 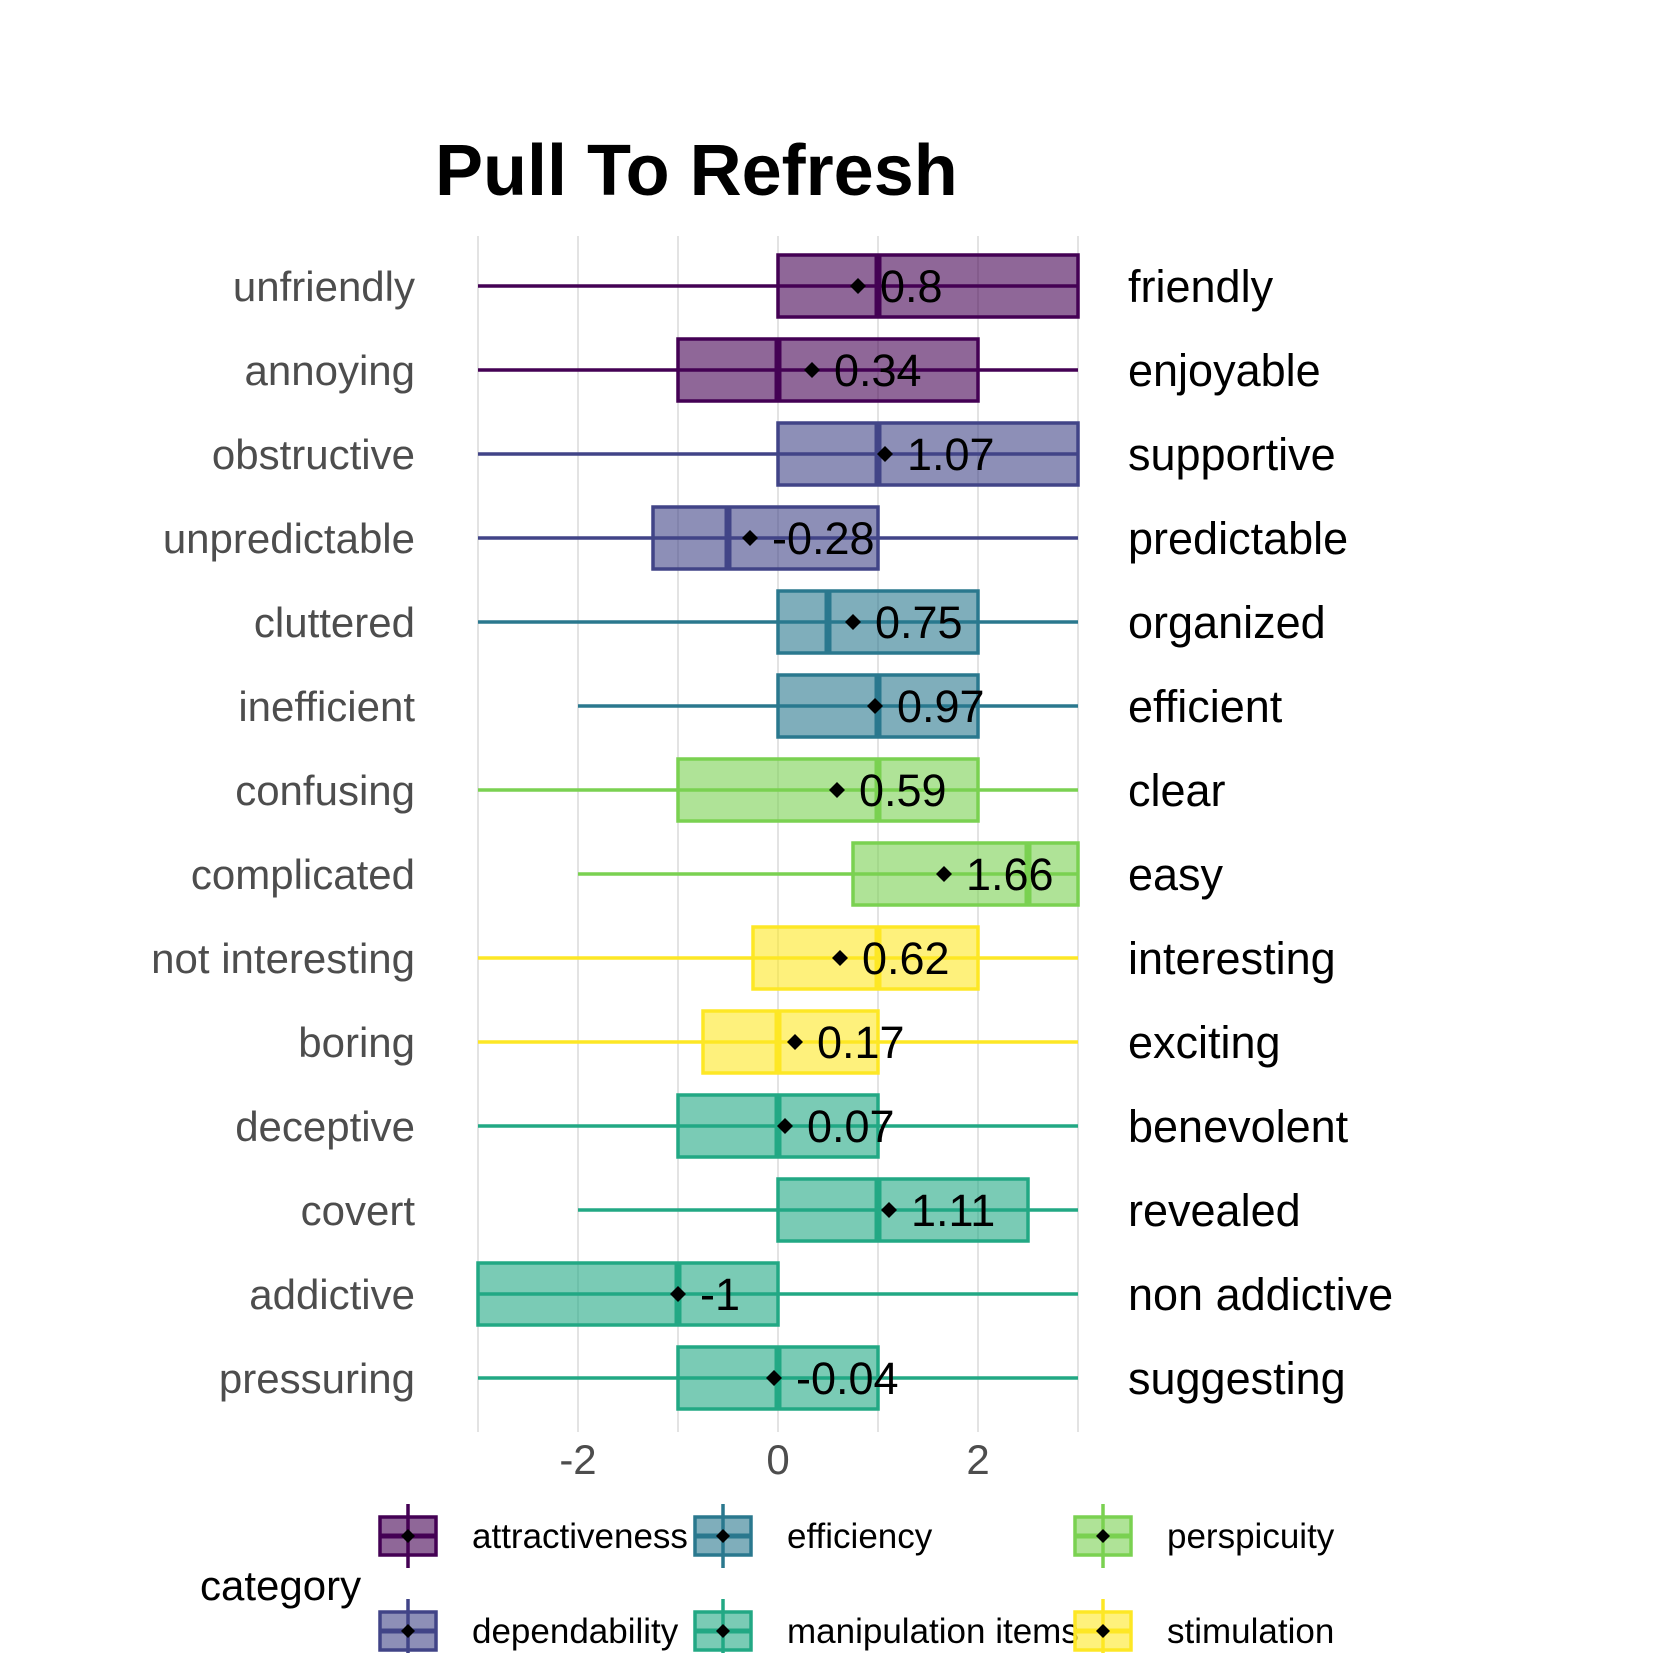 I want to click on right-label: non addictive, so click(x=1260, y=1294).